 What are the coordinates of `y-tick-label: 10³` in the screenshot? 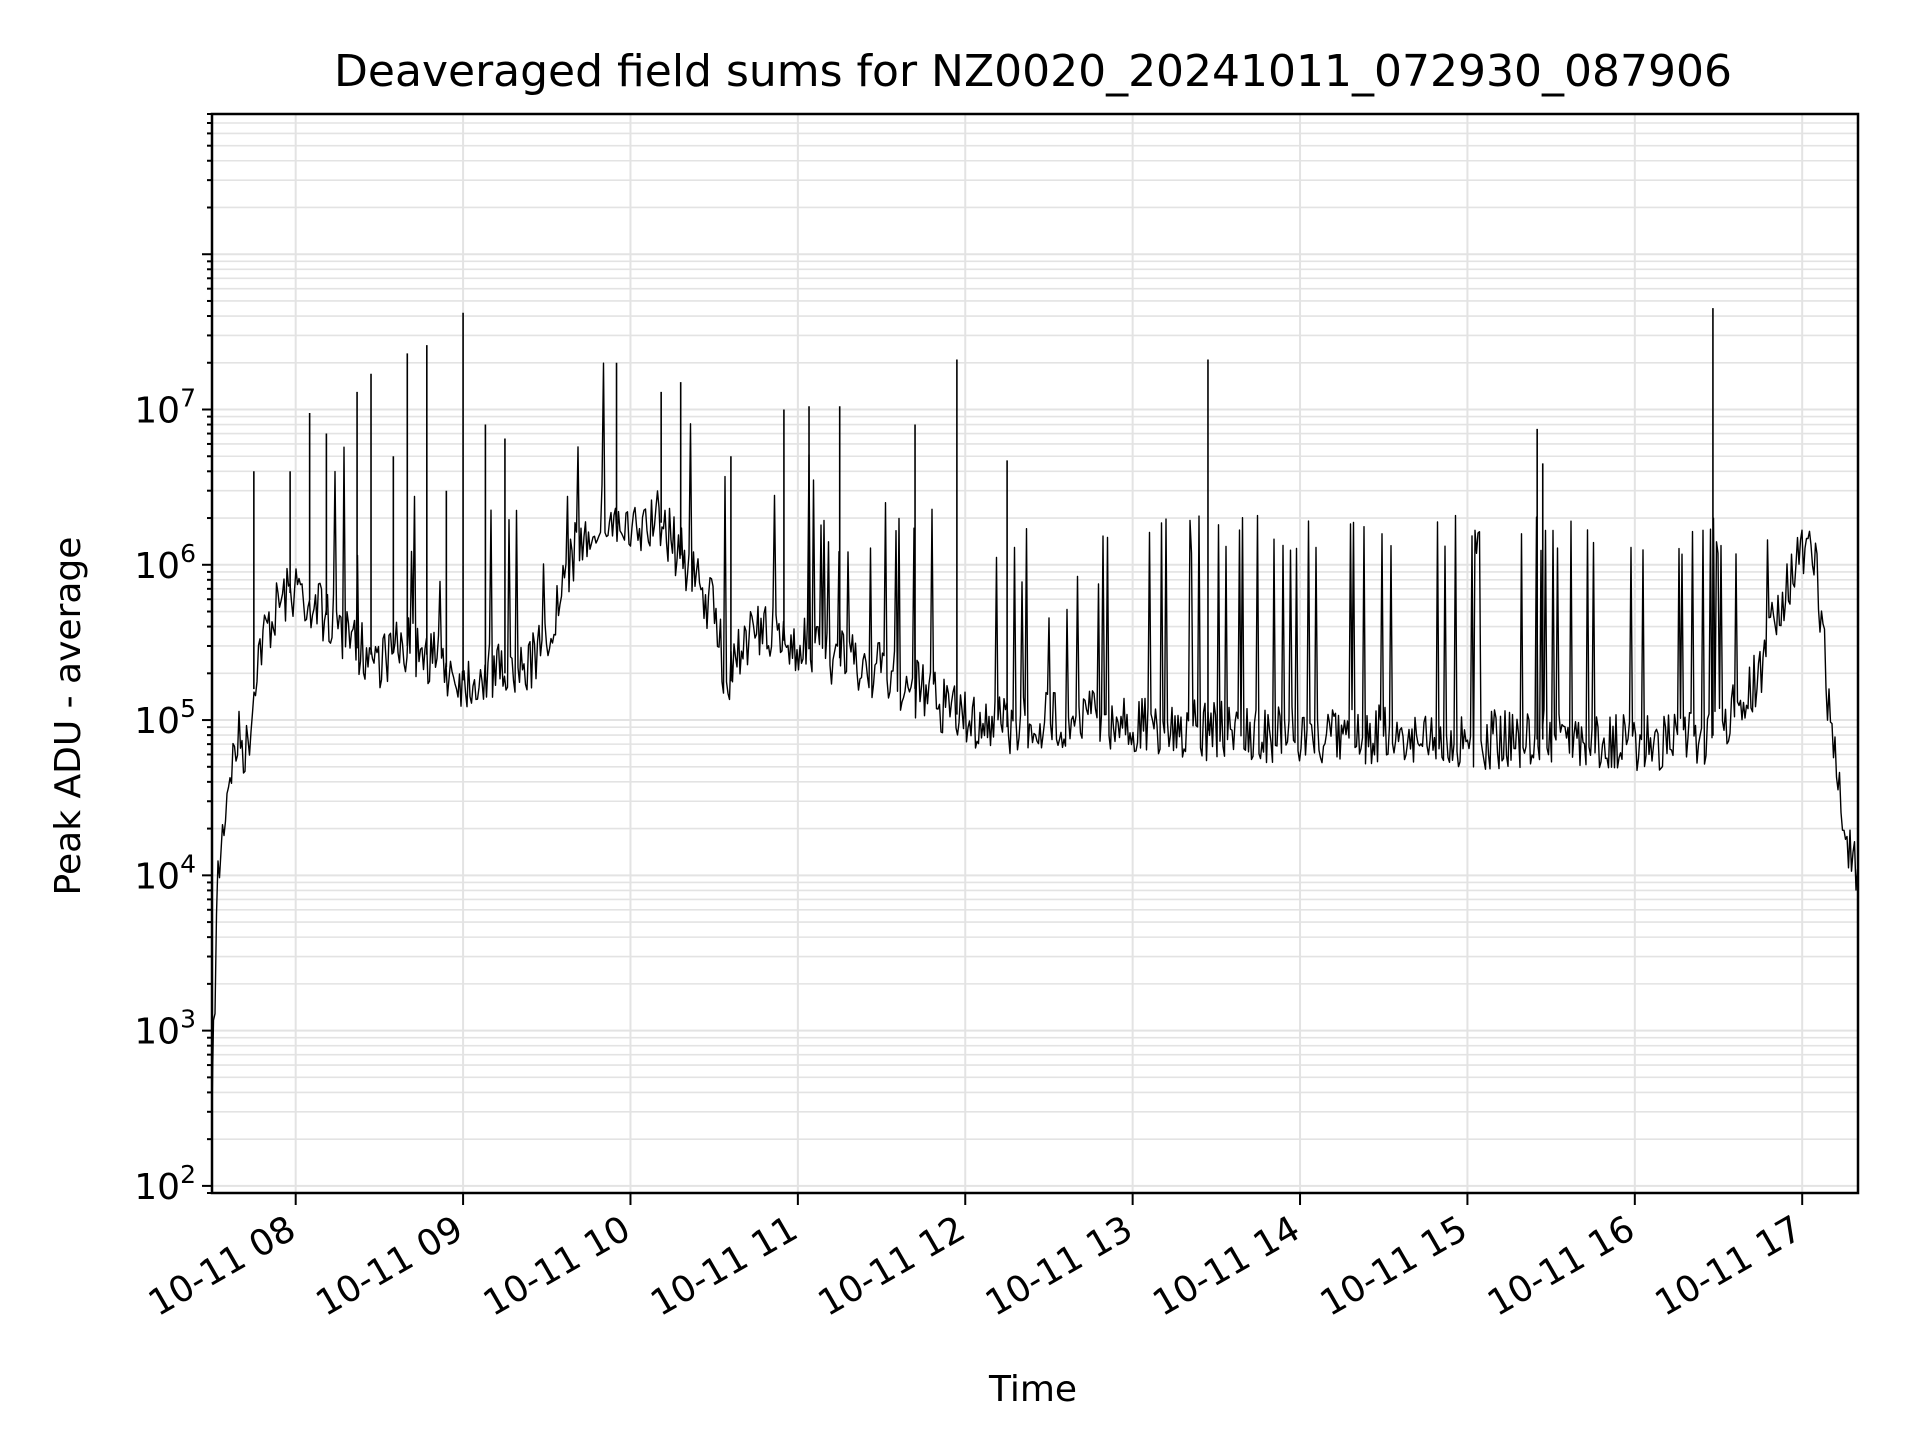 It's located at (165, 1029).